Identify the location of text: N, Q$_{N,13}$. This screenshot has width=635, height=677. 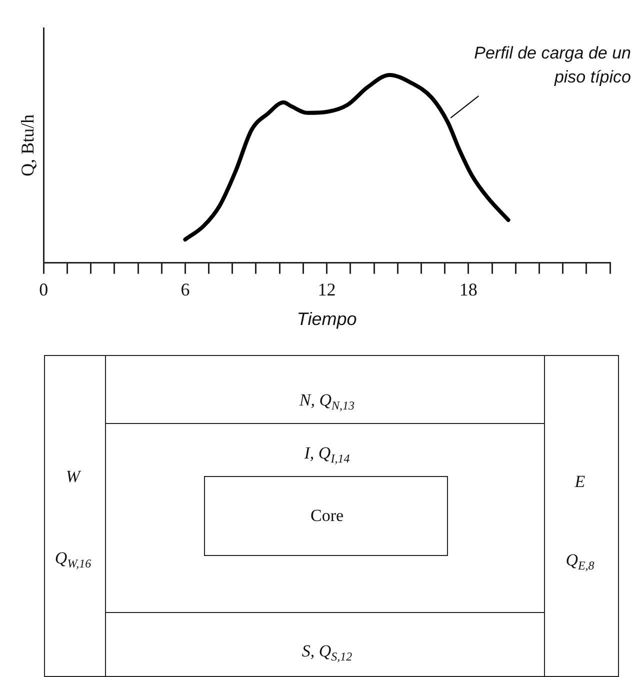
(327, 402).